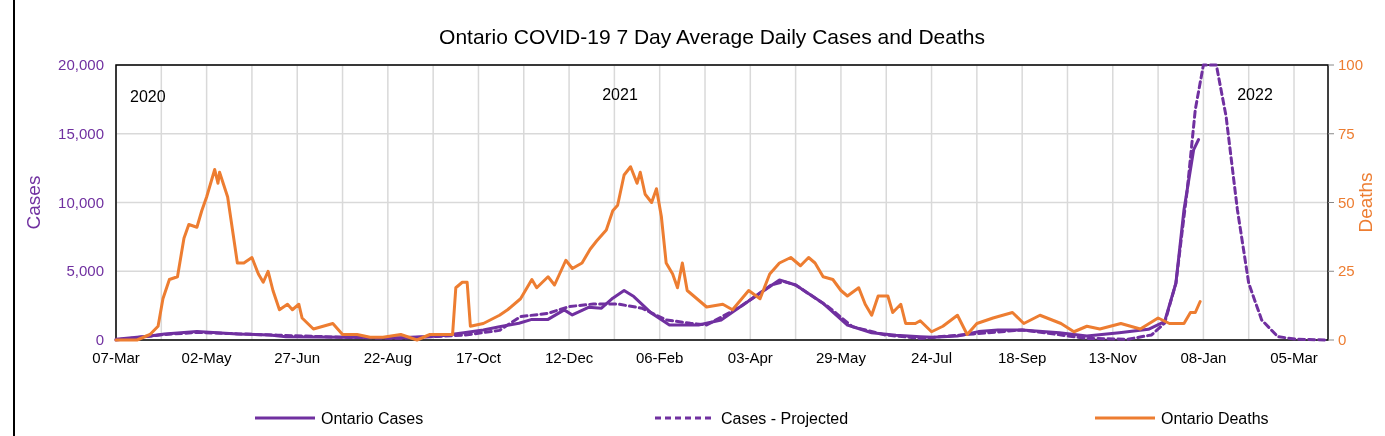 The image size is (1385, 436). Describe the element at coordinates (659, 357) in the screenshot. I see `x-tick-label: 06-Feb` at that location.